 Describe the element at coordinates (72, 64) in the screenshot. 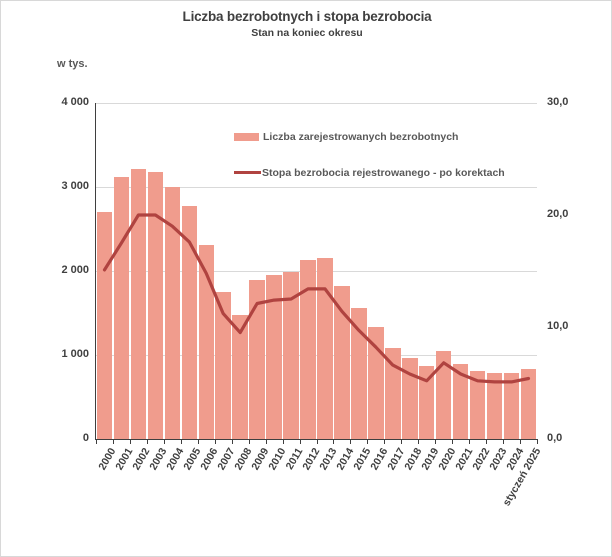

I see `y-axis-unit-label: w tys.` at that location.